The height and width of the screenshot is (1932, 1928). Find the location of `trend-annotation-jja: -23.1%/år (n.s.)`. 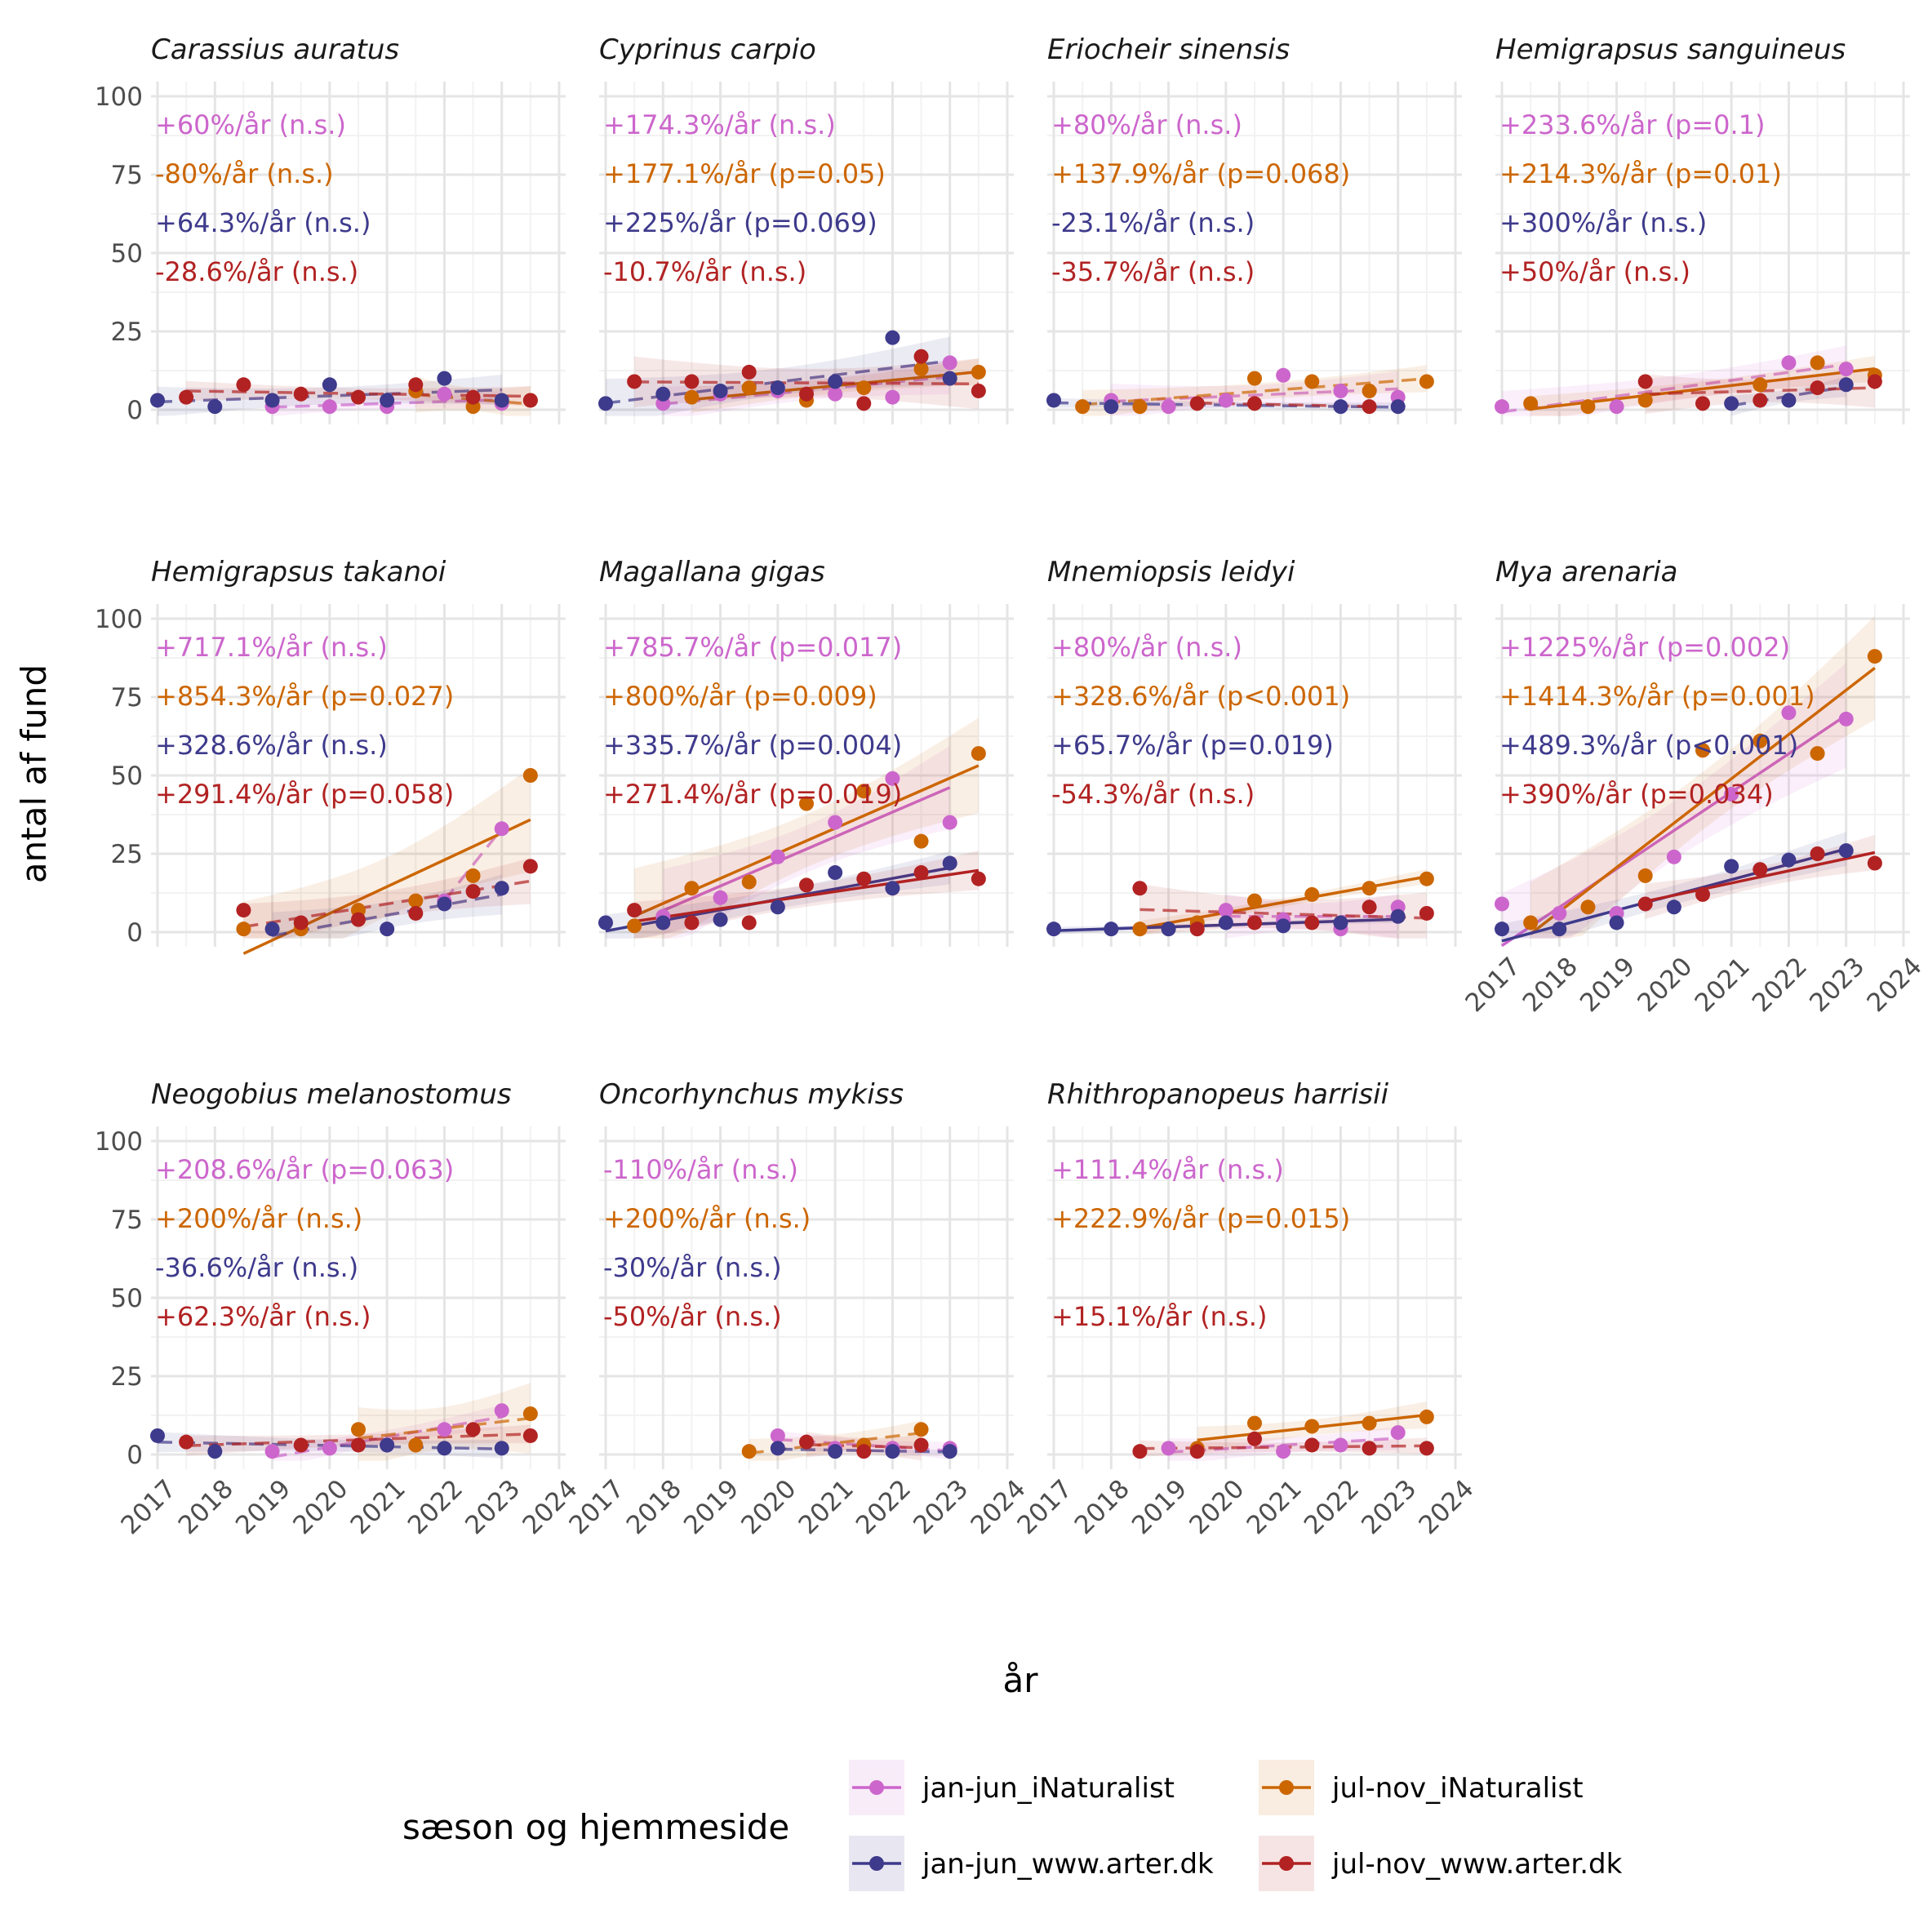

trend-annotation-jja: -23.1%/år (n.s.) is located at coordinates (1153, 222).